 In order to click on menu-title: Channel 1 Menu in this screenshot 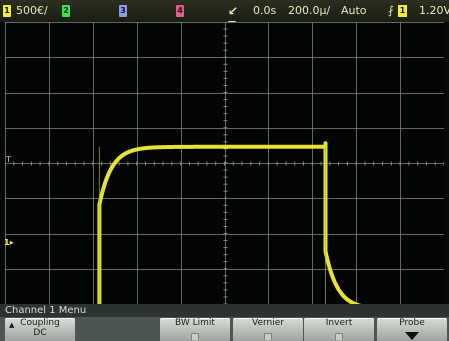, I will do `click(224, 310)`.